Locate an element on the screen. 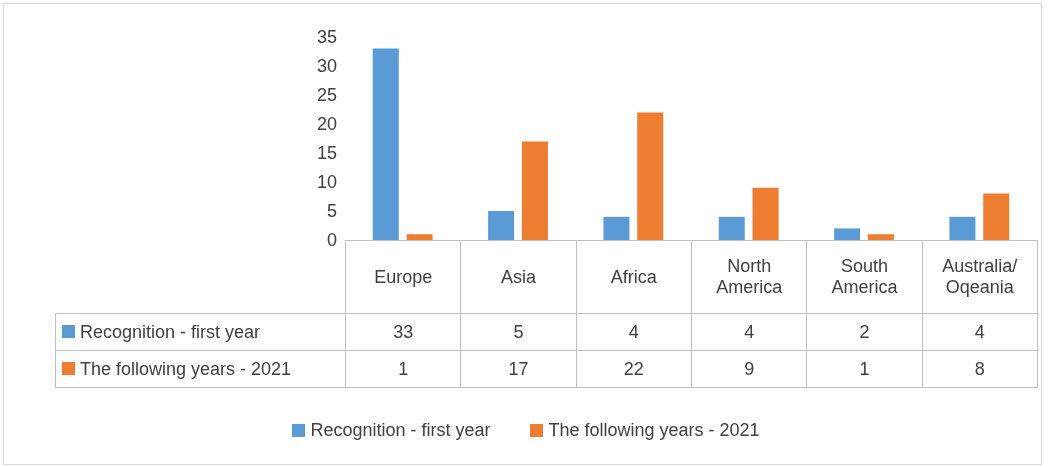 The image size is (1052, 467). x-tick-label: Asia is located at coordinates (518, 277).